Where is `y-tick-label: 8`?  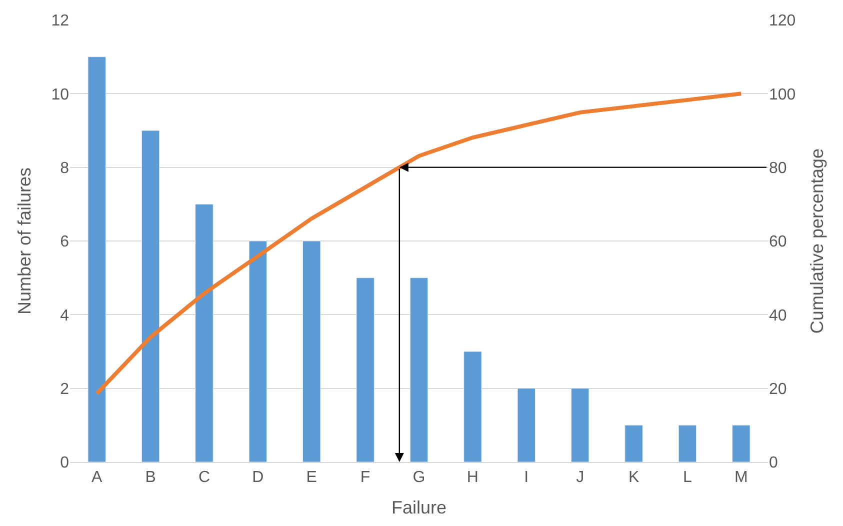
y-tick-label: 8 is located at coordinates (65, 168).